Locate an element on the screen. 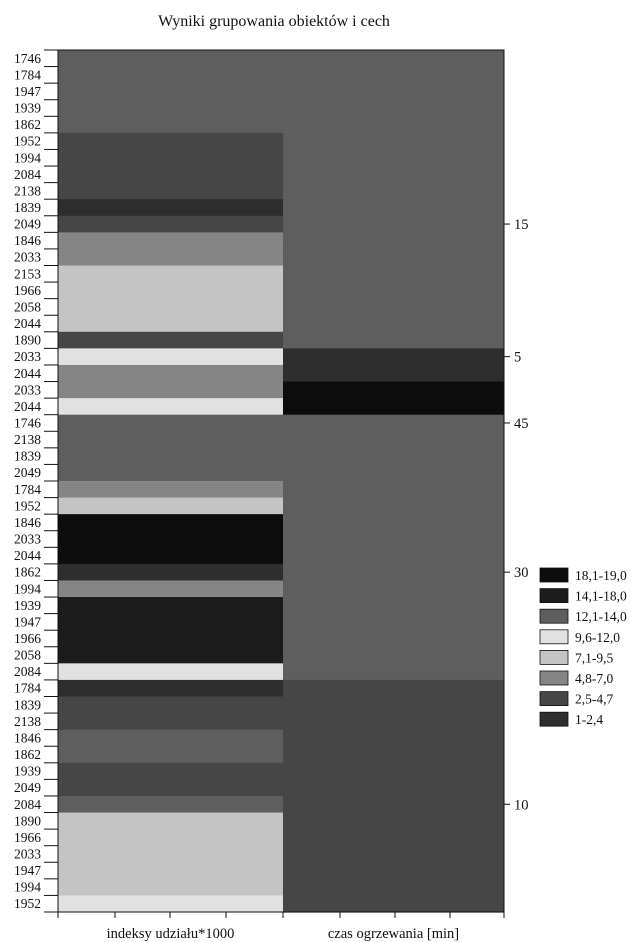 The height and width of the screenshot is (942, 644). legend-label: 18,1-19,0 is located at coordinates (601, 575).